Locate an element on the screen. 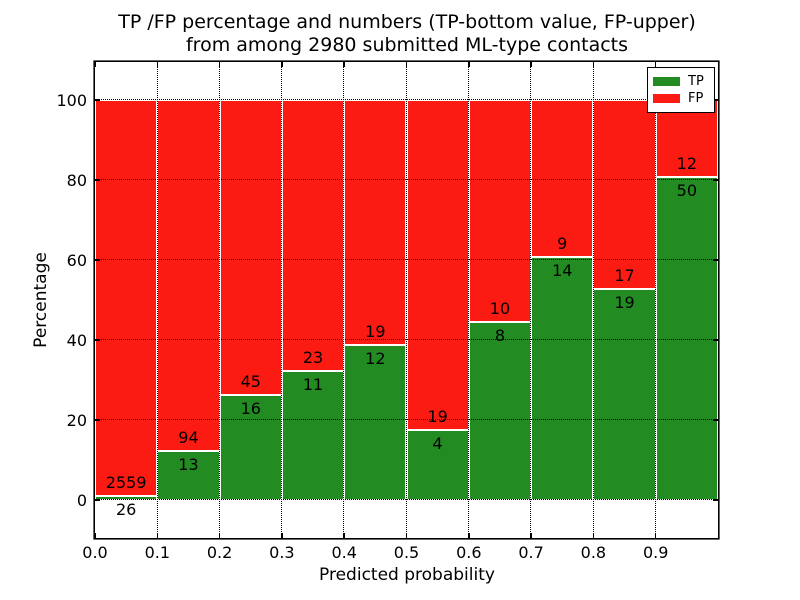 The image size is (800, 600). y-tick-label: 40 is located at coordinates (76, 340).